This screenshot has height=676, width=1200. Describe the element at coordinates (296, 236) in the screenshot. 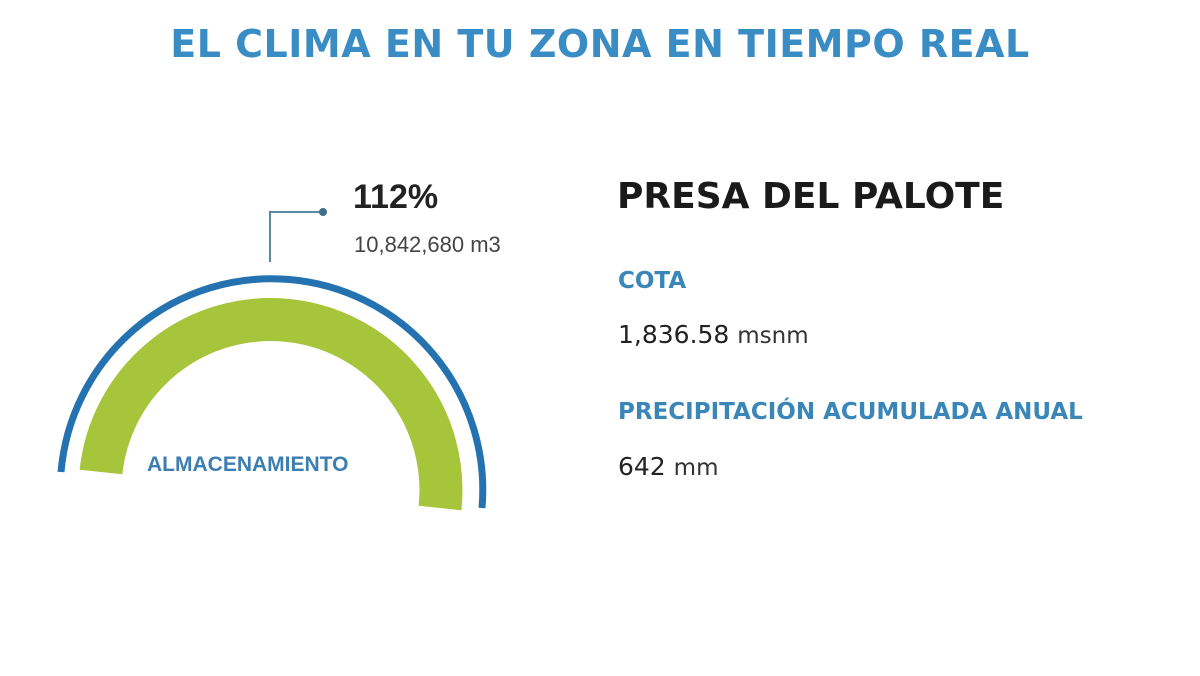

I see `pointer-line` at that location.